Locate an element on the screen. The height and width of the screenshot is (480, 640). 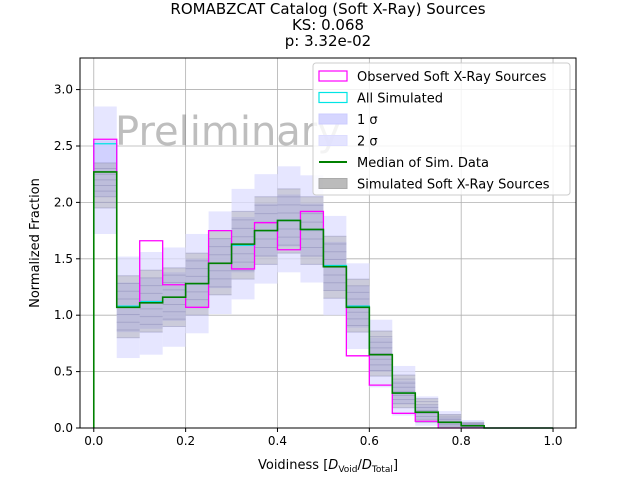
legend-label: All Simulated is located at coordinates (400, 99).